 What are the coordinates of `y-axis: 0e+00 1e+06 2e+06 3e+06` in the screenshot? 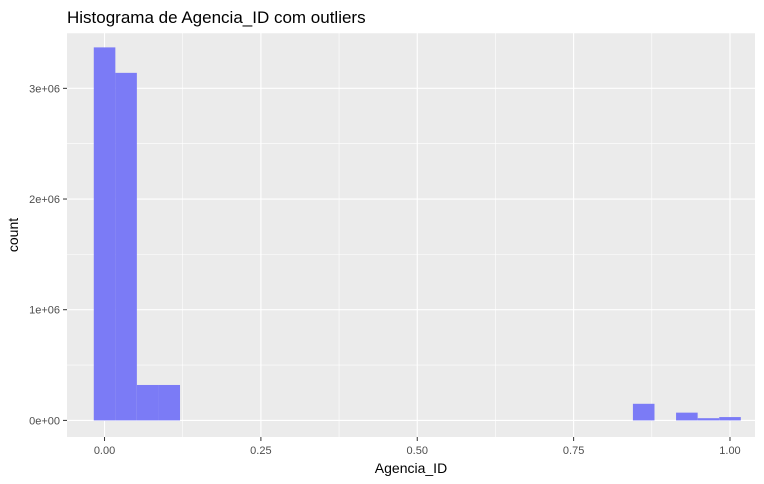 It's located at (48, 255).